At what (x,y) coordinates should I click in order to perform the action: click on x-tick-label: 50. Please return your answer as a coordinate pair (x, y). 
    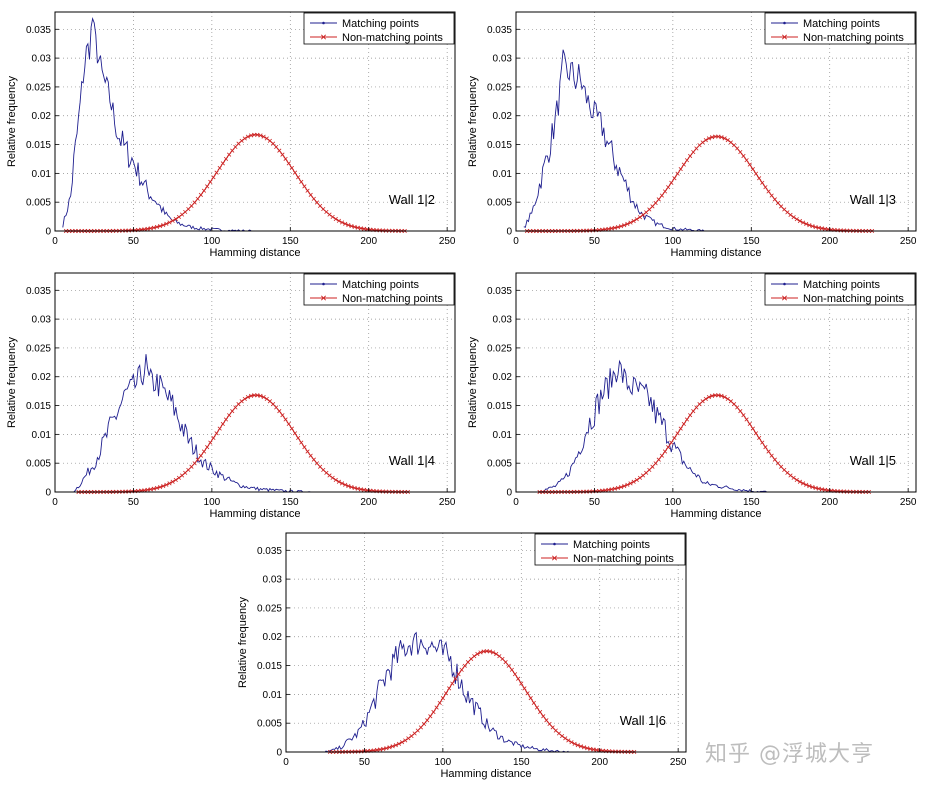
    Looking at the image, I should click on (595, 502).